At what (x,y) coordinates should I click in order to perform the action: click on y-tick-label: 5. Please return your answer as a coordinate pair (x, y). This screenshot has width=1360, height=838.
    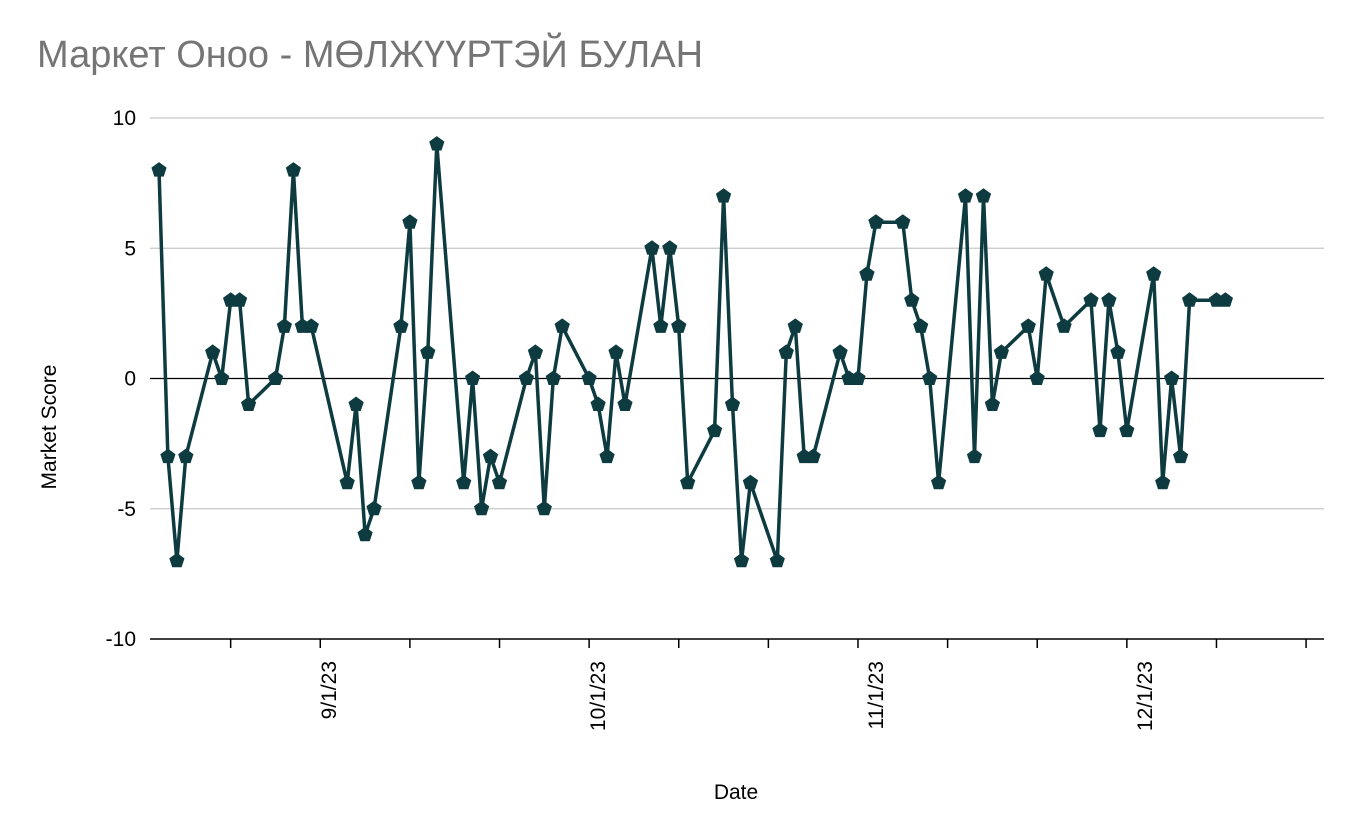
    Looking at the image, I should click on (130, 248).